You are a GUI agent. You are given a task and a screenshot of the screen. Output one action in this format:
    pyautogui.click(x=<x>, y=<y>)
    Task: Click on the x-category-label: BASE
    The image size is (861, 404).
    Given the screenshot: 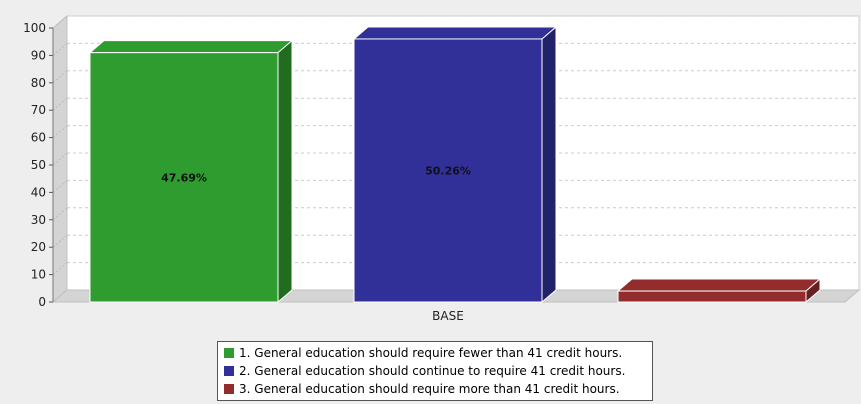 What is the action you would take?
    pyautogui.click(x=448, y=316)
    